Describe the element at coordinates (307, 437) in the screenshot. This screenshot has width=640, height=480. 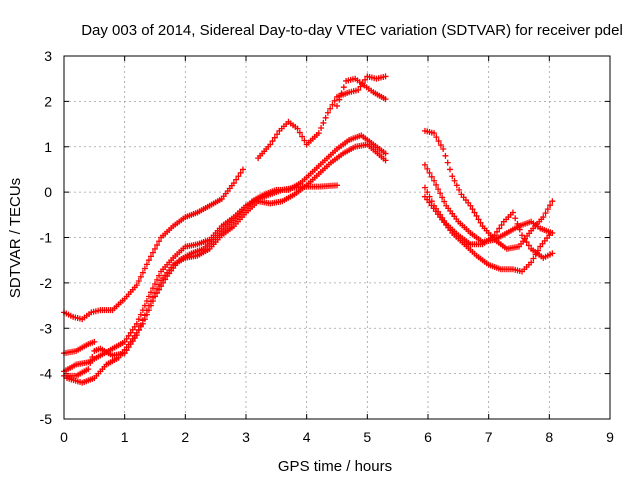
I see `x-tick-label: 4` at that location.